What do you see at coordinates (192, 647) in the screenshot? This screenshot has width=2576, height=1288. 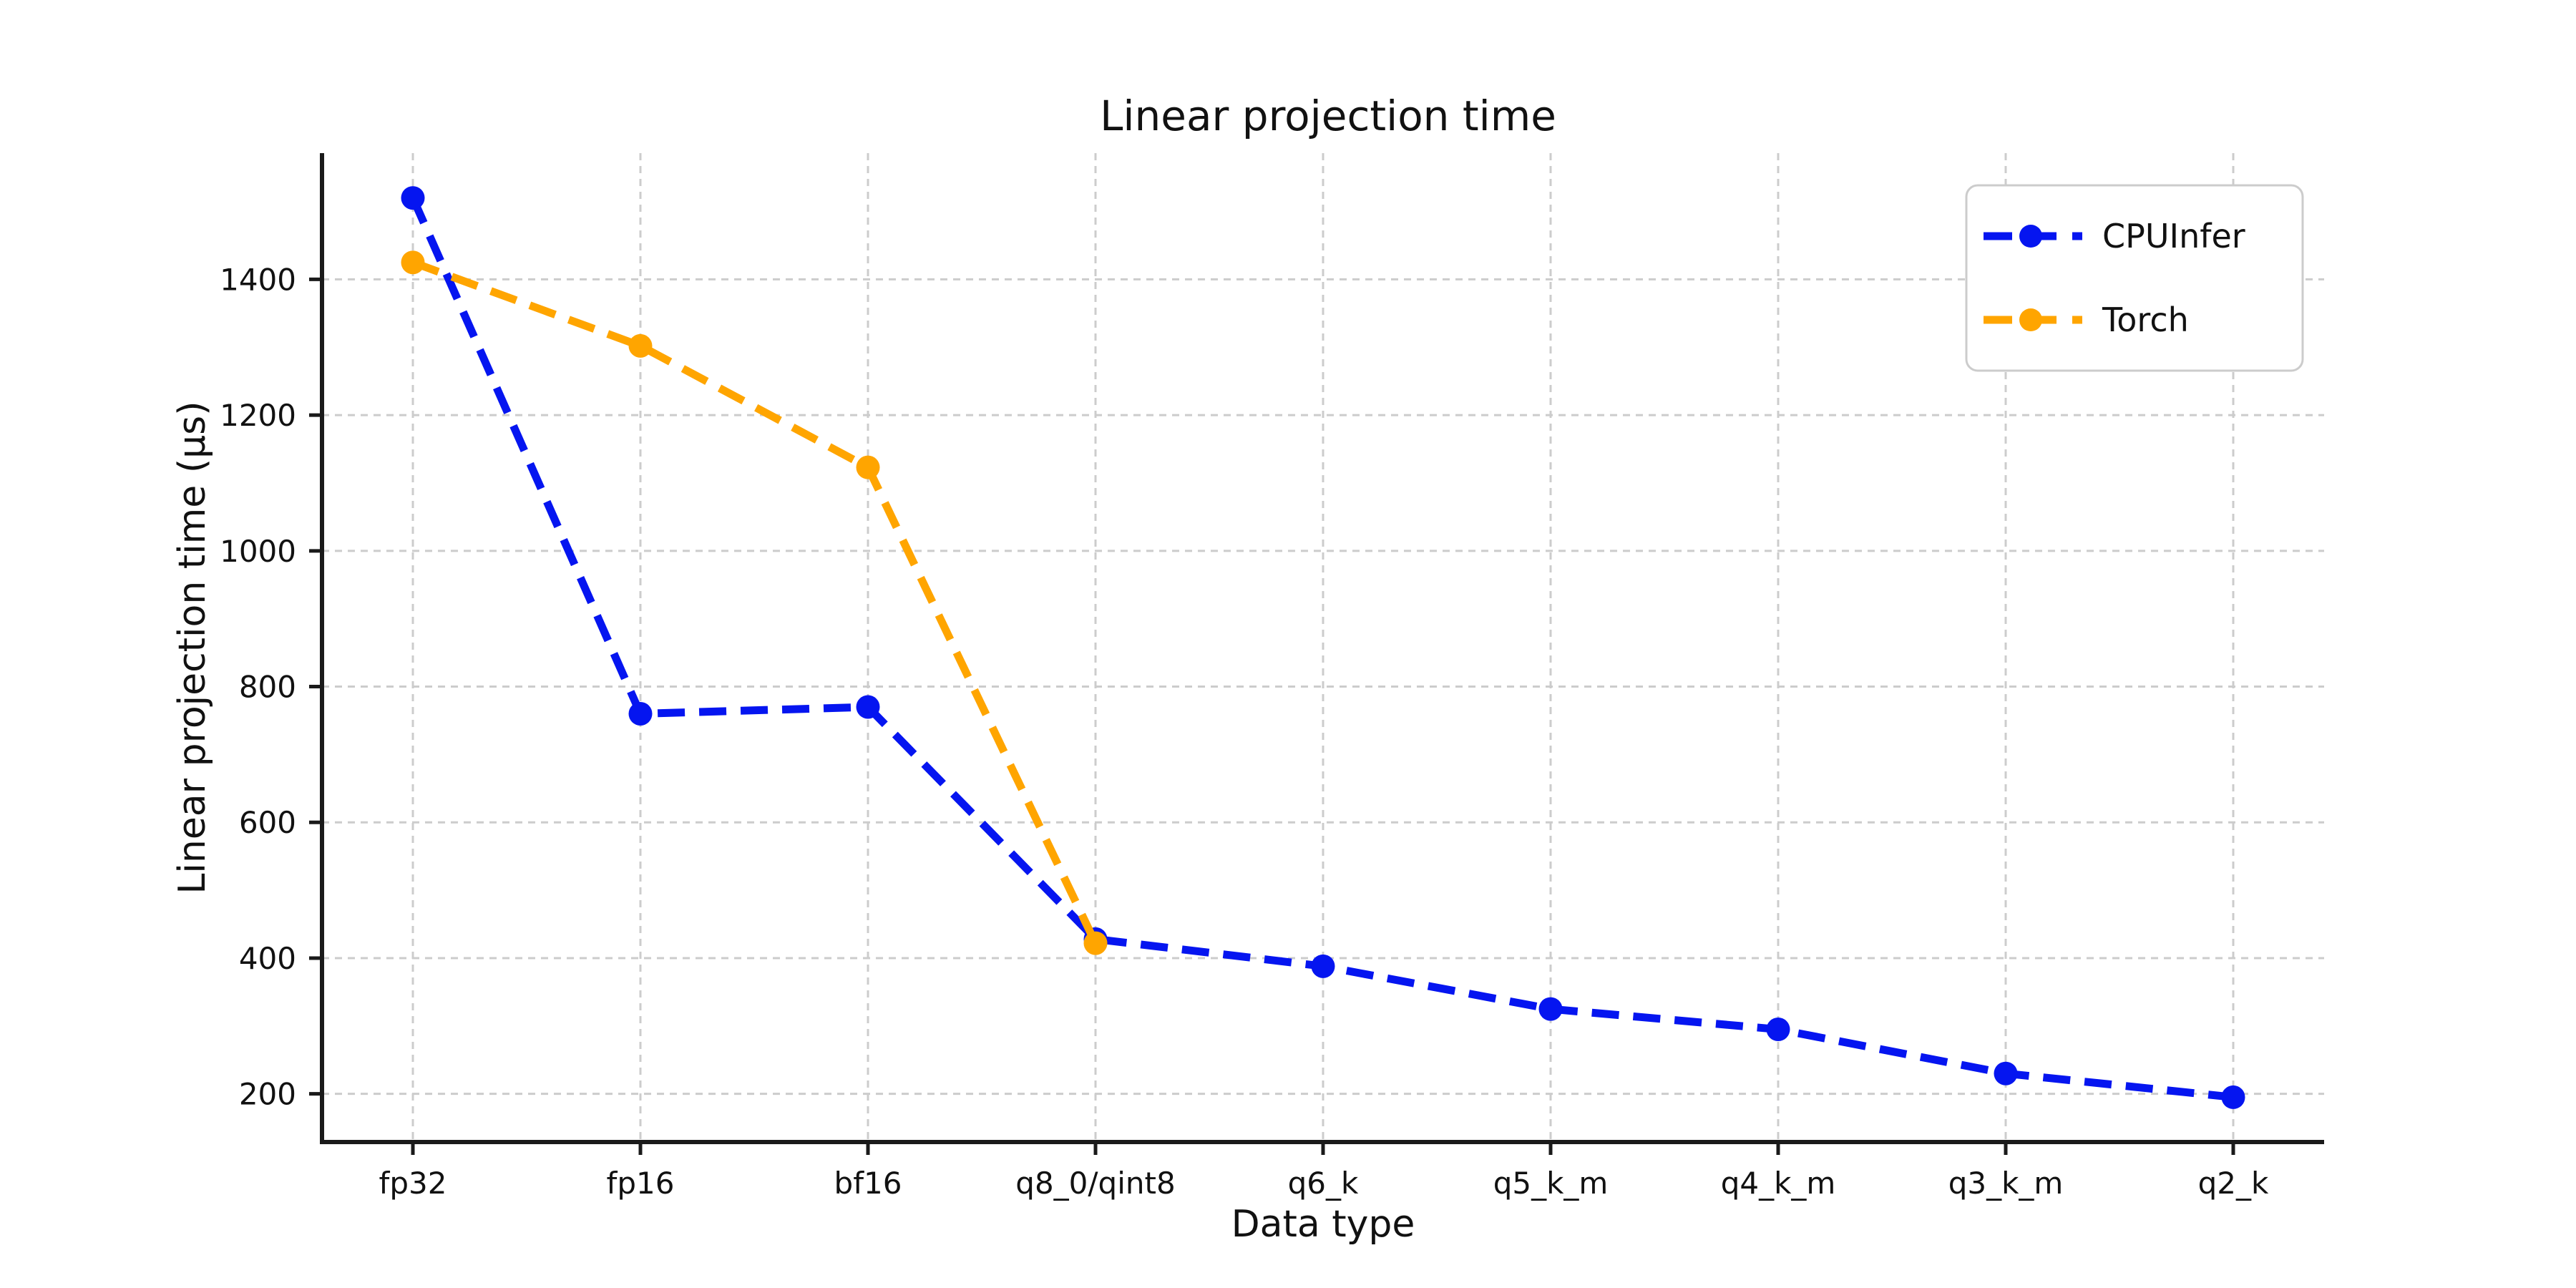 I see `y-axis-label: Linear projection time (μs)` at bounding box center [192, 647].